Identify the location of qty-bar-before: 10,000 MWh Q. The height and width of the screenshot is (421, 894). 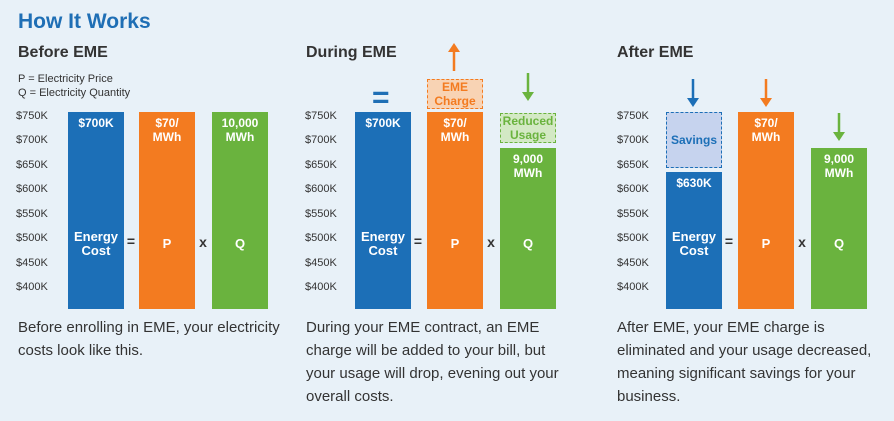
(240, 210).